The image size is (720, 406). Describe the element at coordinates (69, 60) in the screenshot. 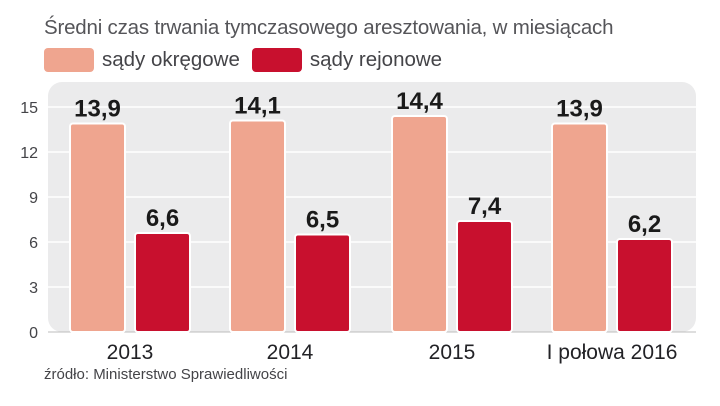

I see `legend-swatch-okregowe` at that location.